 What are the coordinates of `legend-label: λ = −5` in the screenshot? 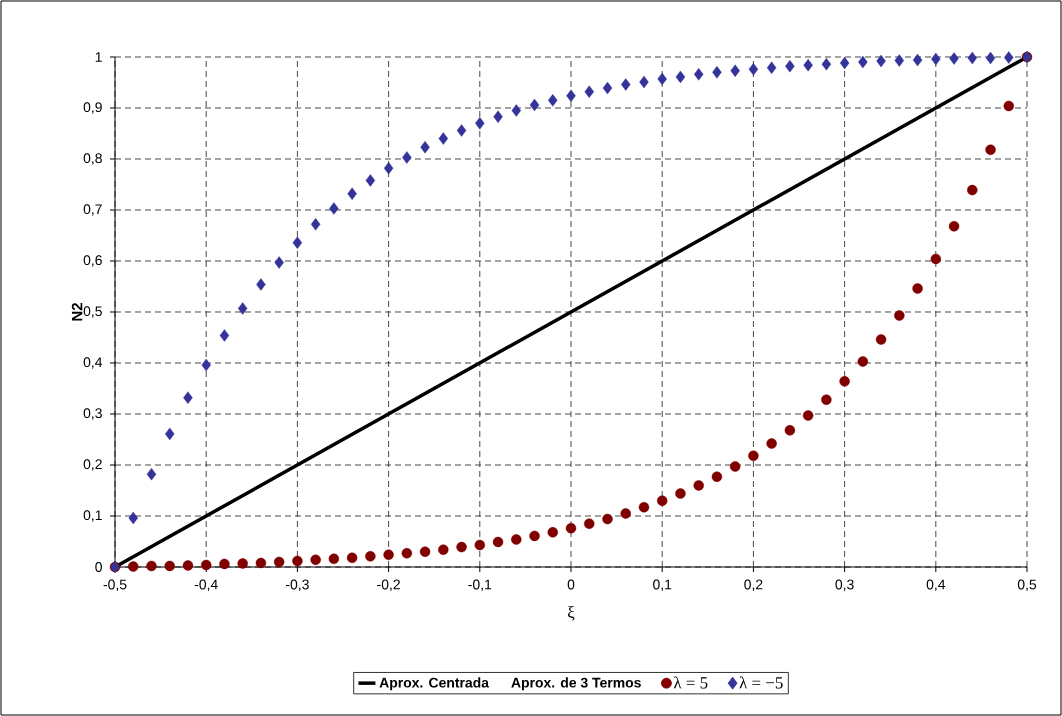 It's located at (761, 682).